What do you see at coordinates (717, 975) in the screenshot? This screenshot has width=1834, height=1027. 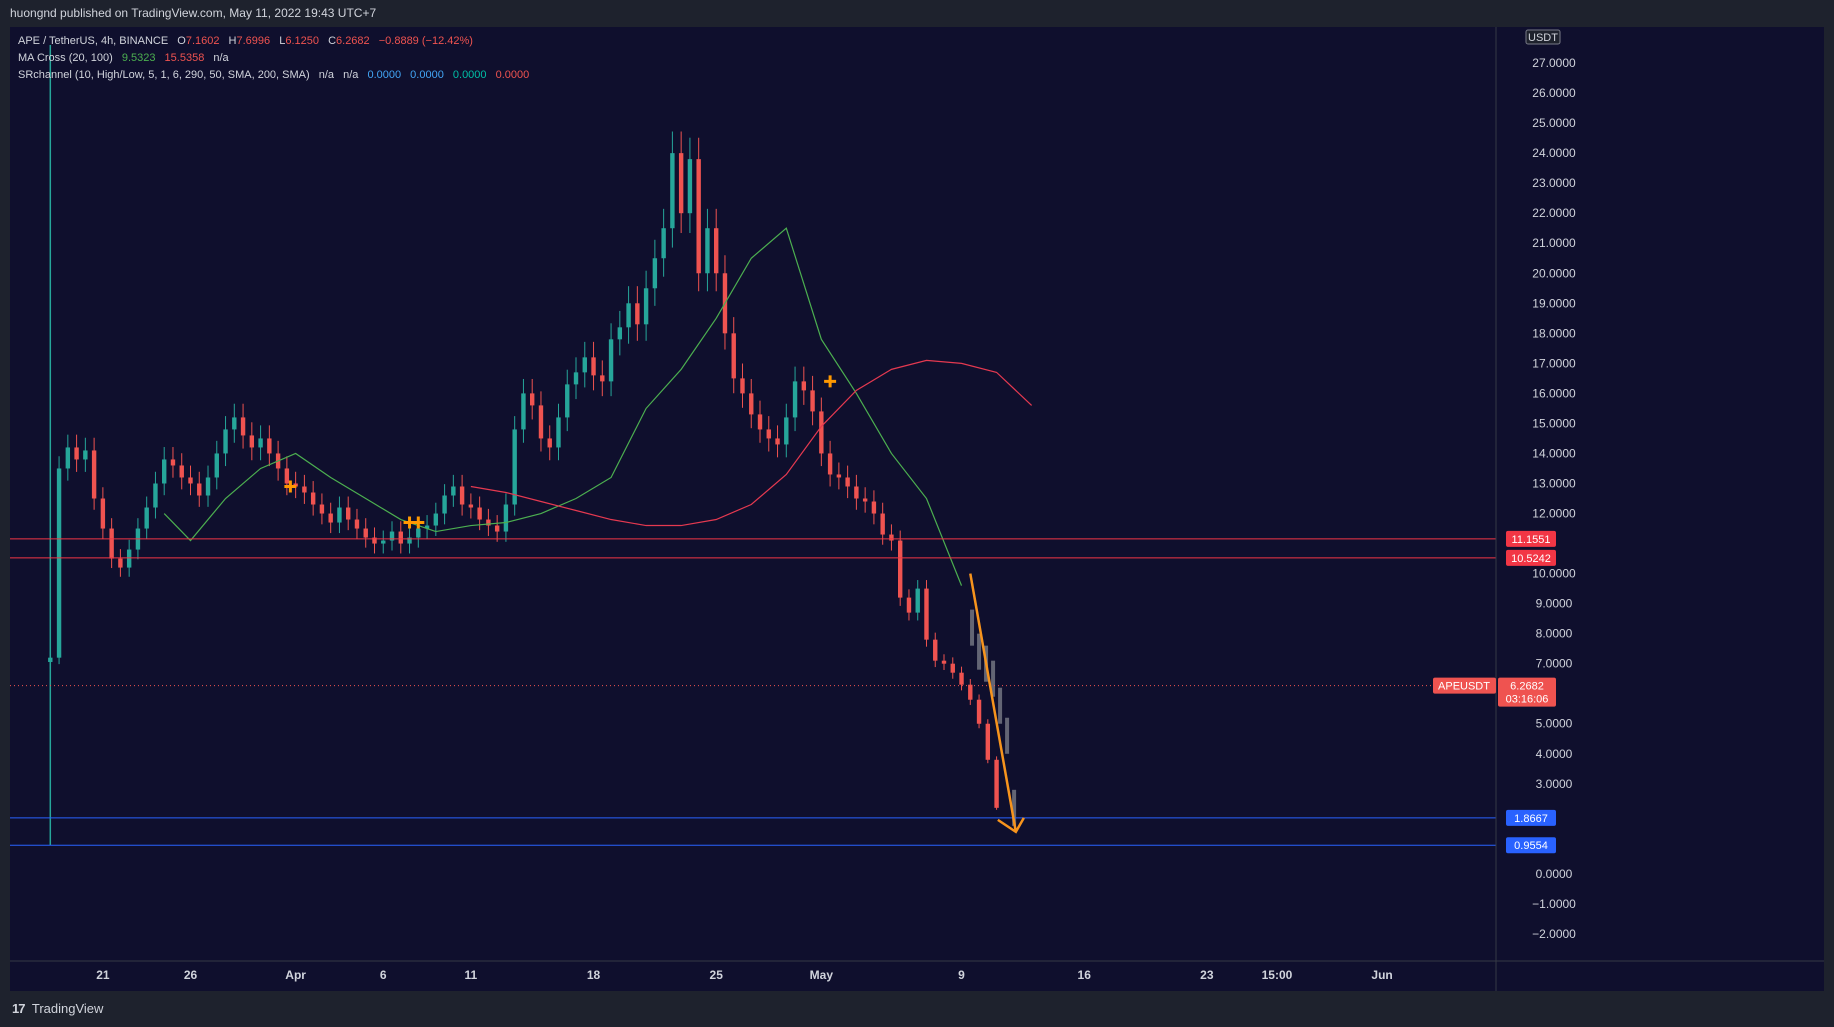 I see `x-tick-label: 25` at bounding box center [717, 975].